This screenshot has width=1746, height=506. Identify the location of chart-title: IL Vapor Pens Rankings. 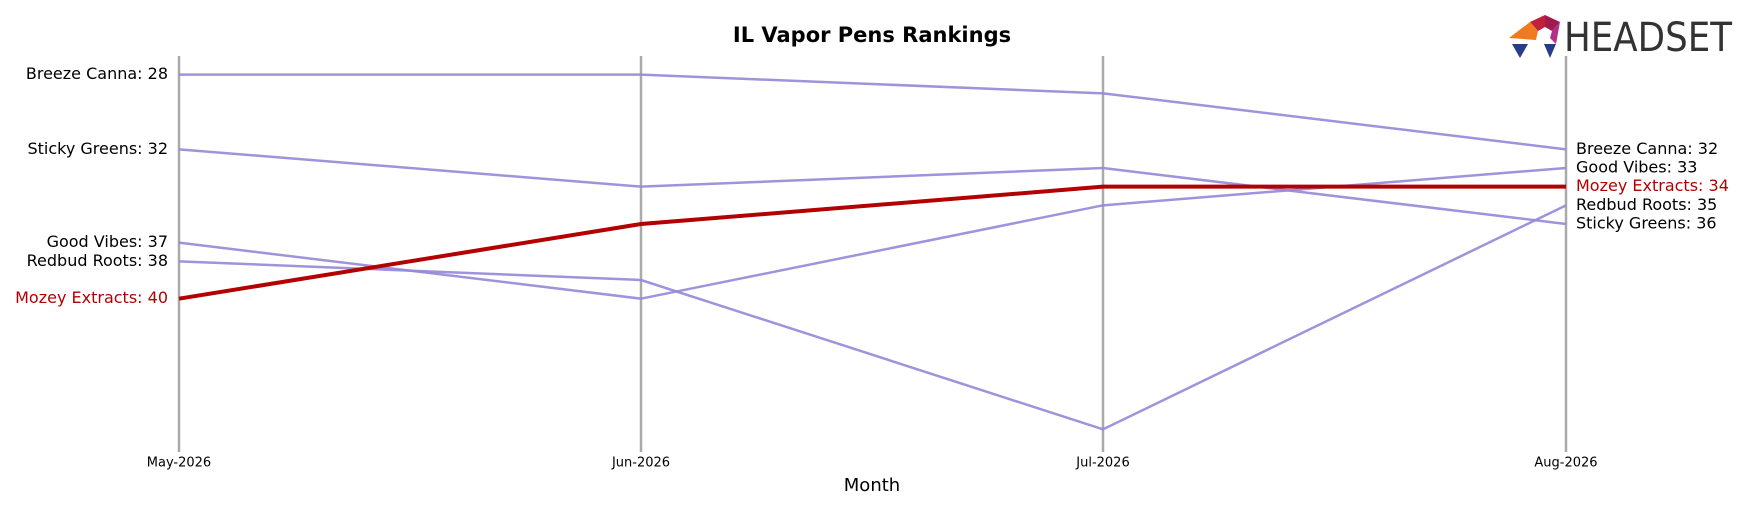
(872, 35).